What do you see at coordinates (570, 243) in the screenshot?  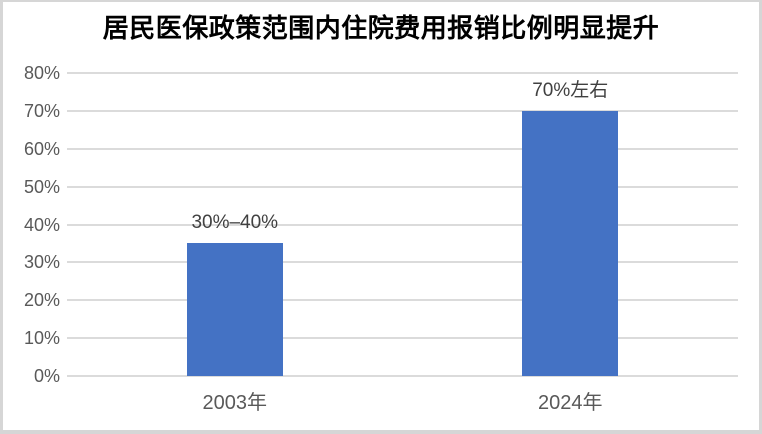 I see `bar-2024年` at bounding box center [570, 243].